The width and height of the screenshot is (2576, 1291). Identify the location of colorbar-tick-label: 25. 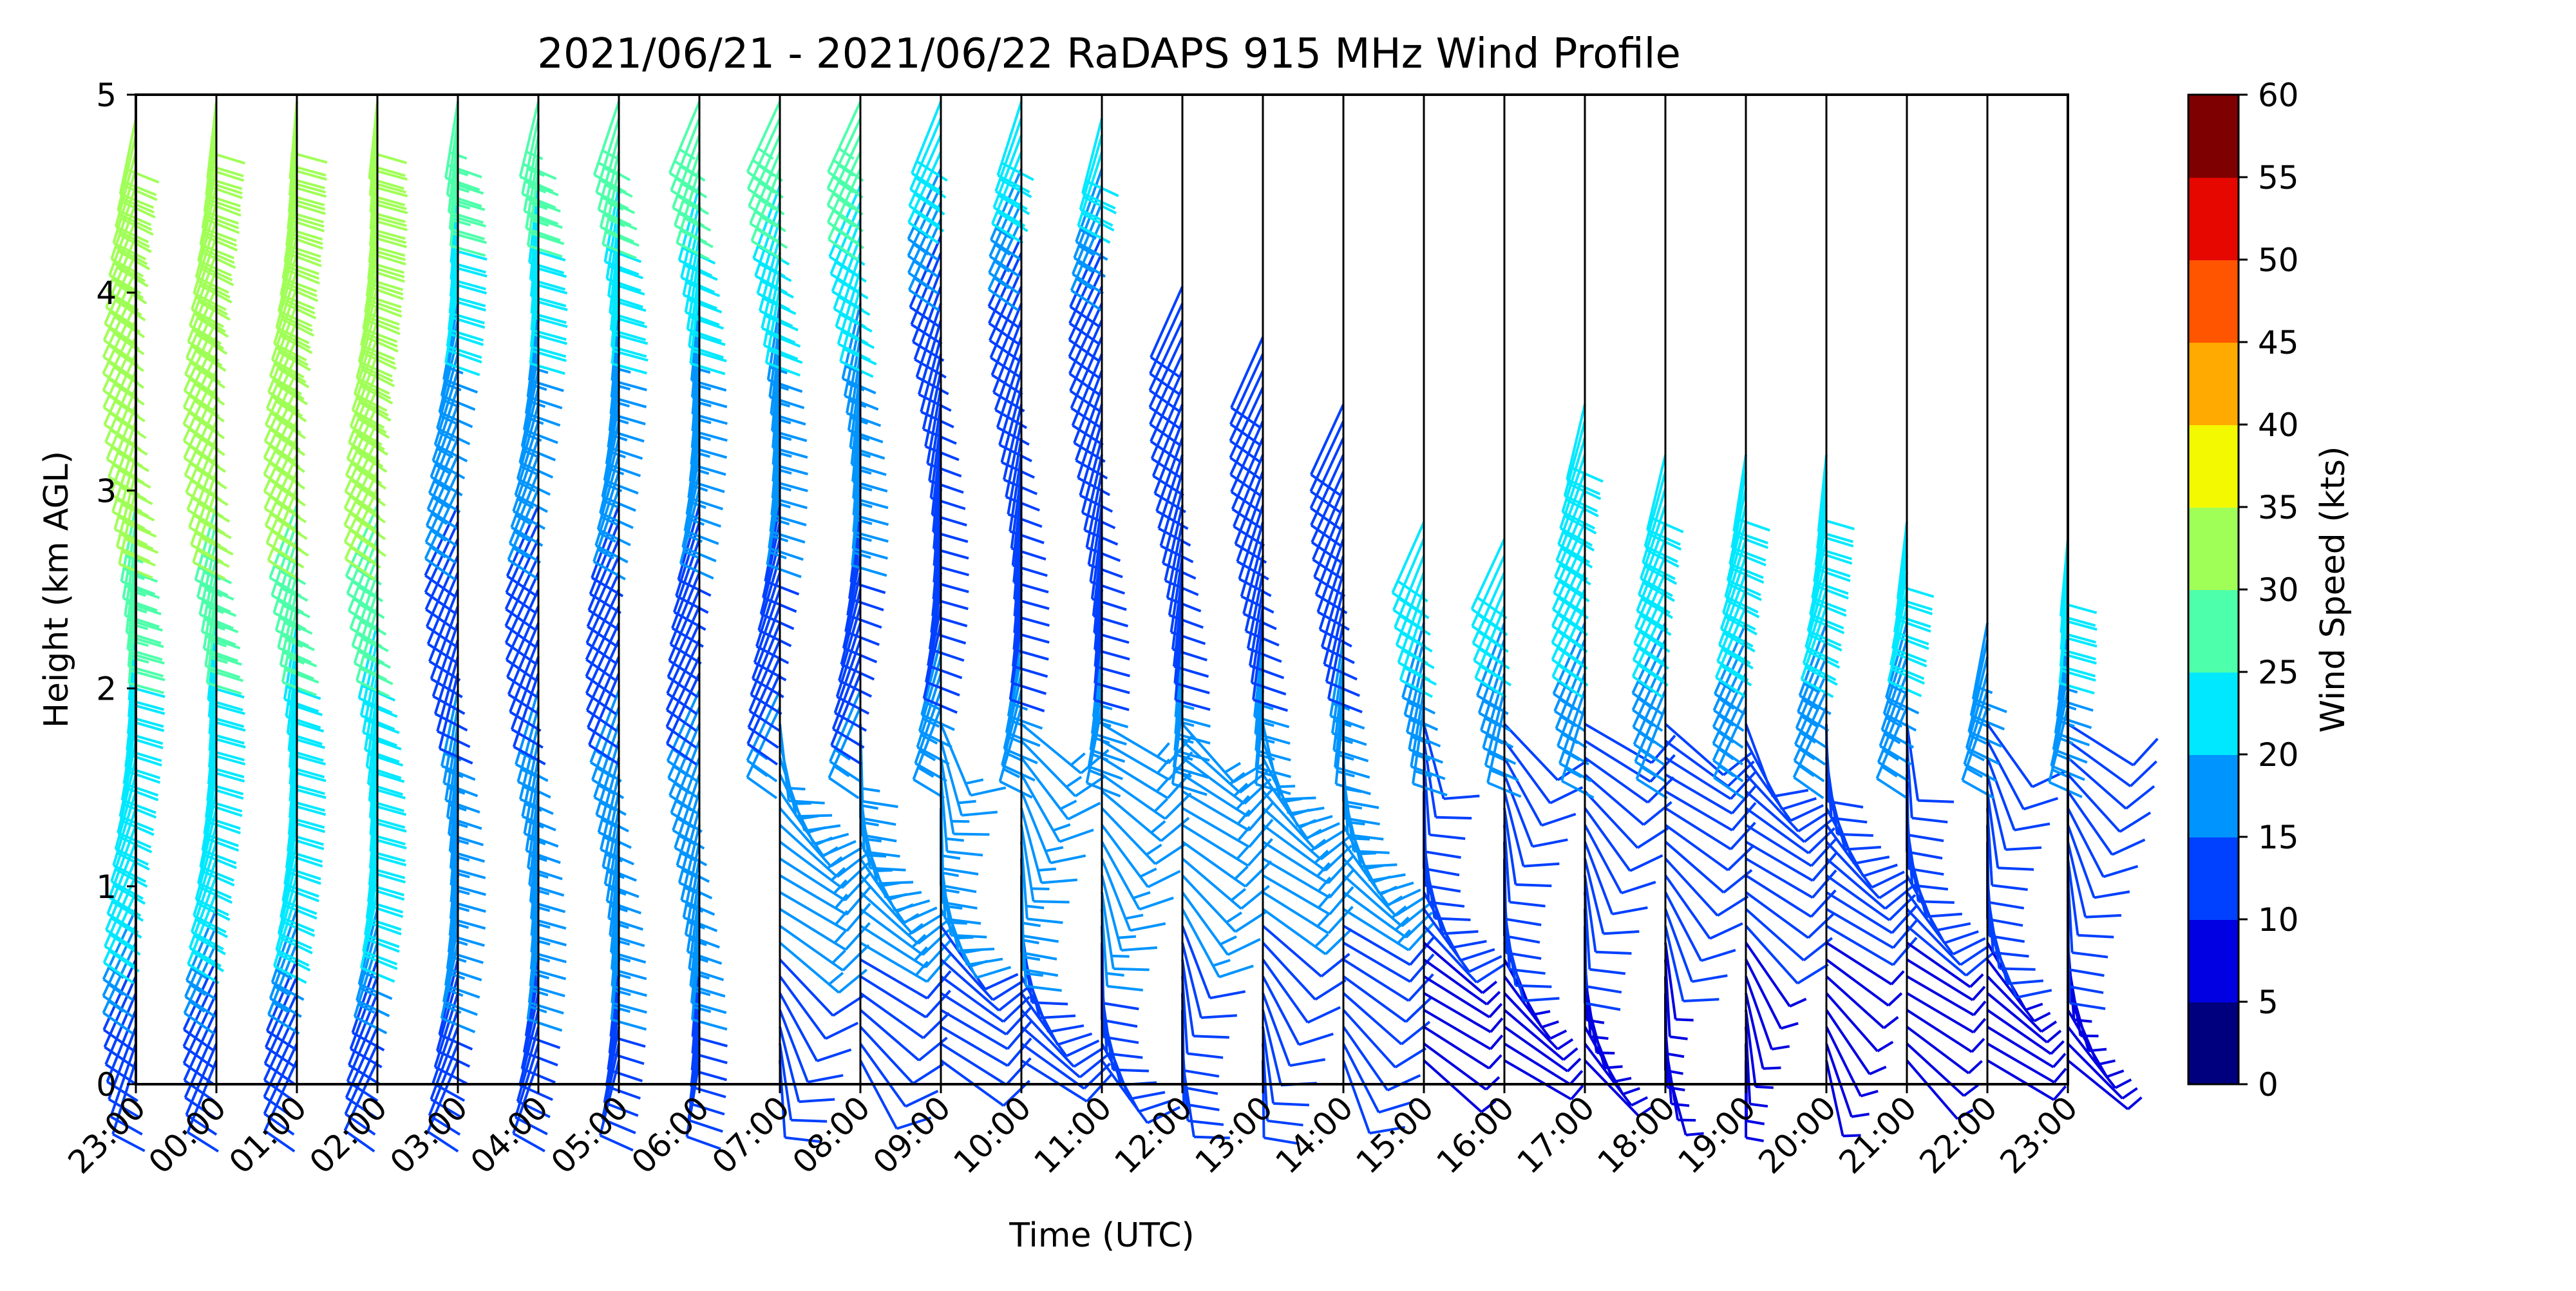
(2278, 672).